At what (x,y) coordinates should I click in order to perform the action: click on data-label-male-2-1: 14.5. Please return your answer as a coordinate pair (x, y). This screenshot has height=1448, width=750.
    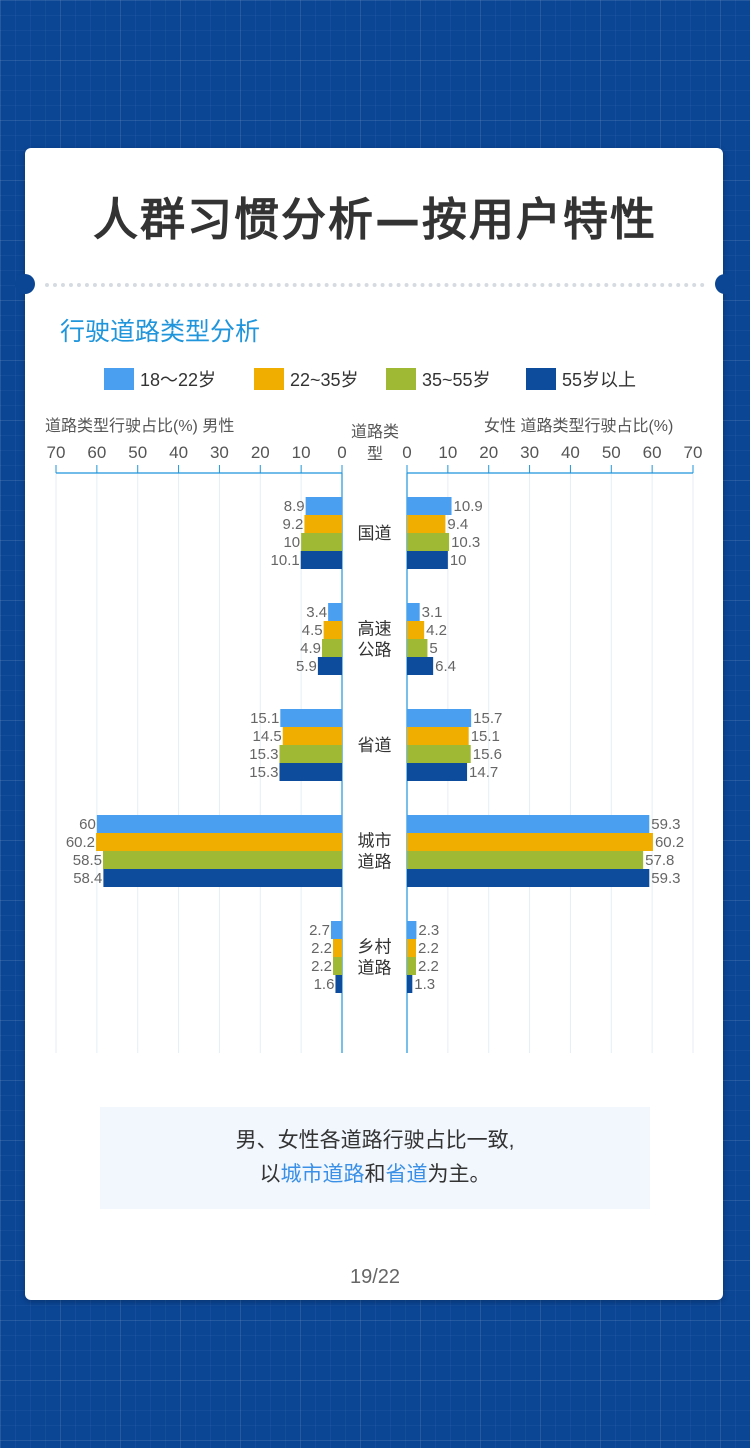
    Looking at the image, I should click on (267, 736).